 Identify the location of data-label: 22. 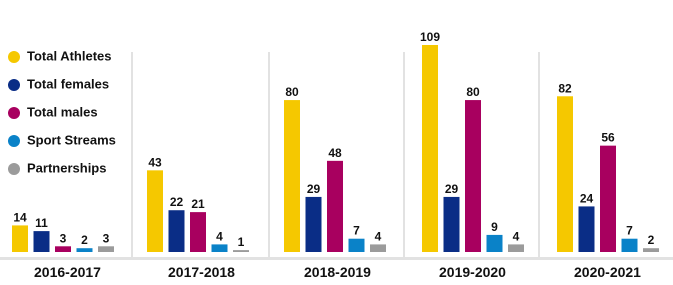
(177, 202).